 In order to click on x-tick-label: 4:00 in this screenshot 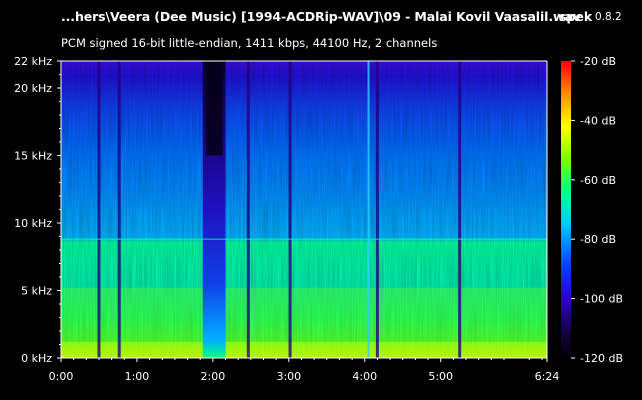, I will do `click(364, 376)`.